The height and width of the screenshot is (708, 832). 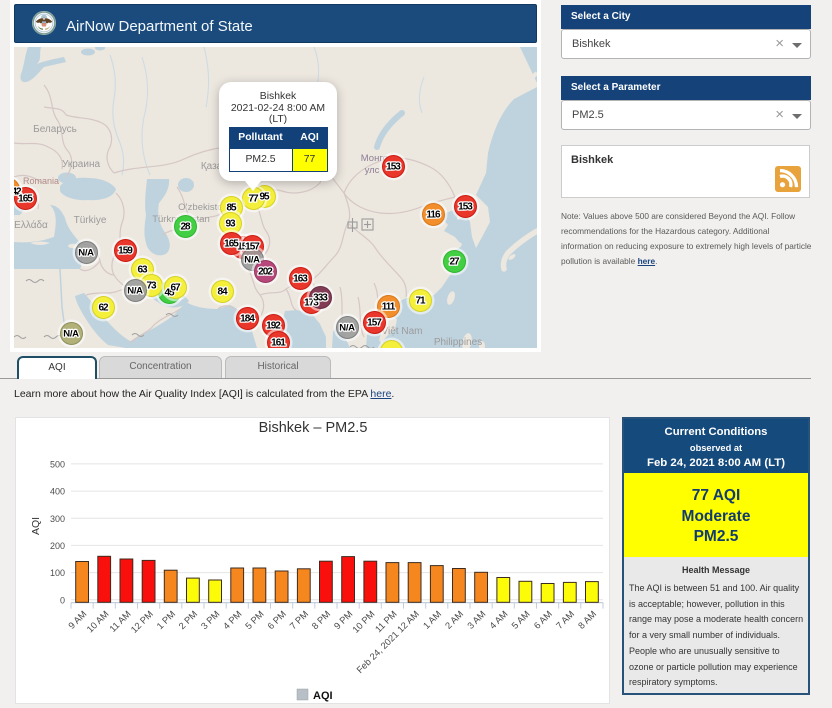 I want to click on svg-text: 6 PM, so click(x=277, y=620).